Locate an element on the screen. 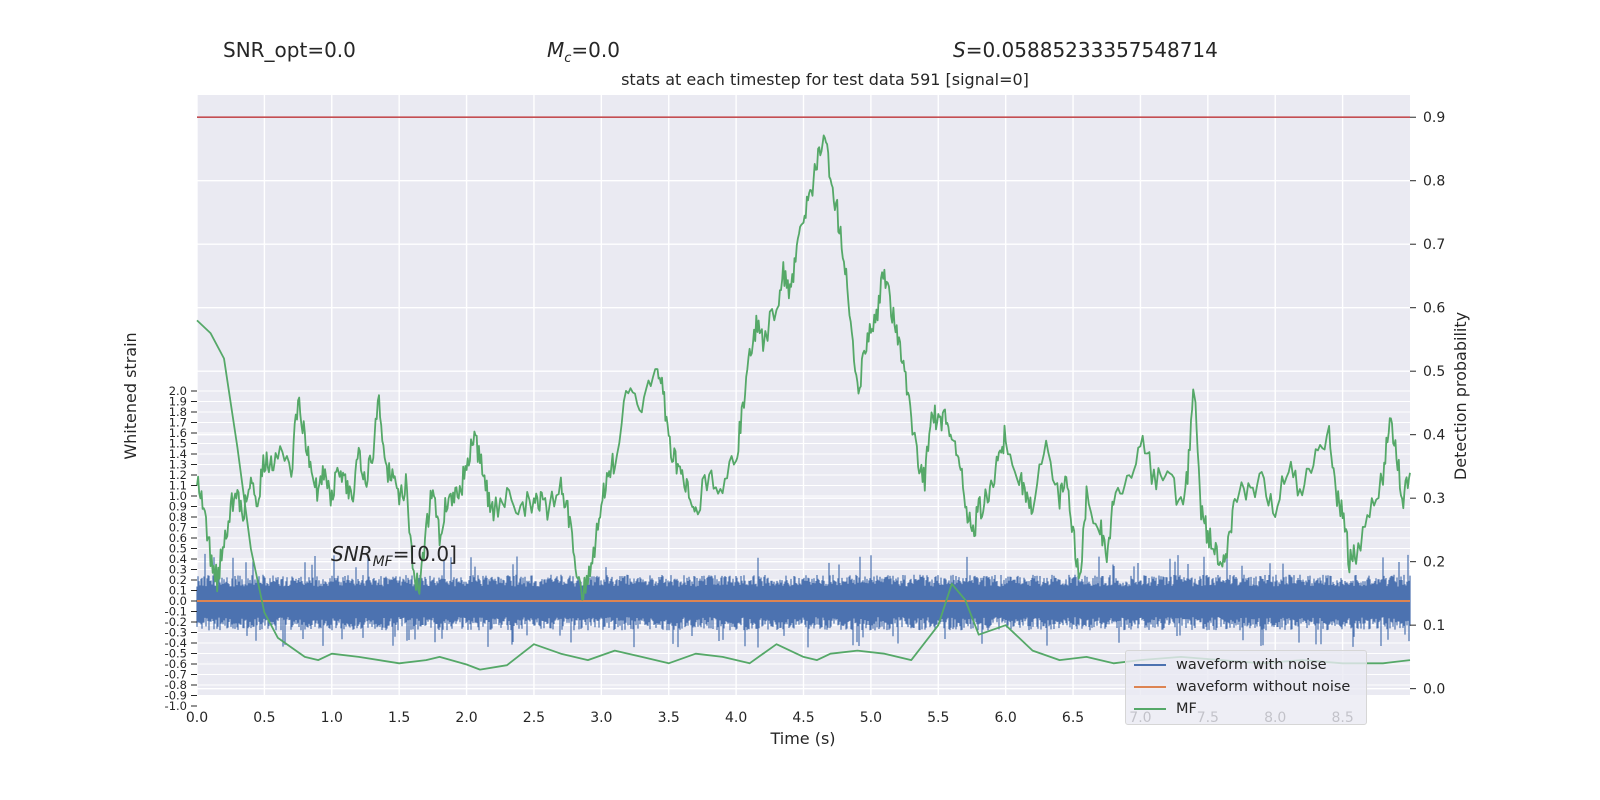 The width and height of the screenshot is (1600, 800). left-tick-label: 1.4 is located at coordinates (178, 454).